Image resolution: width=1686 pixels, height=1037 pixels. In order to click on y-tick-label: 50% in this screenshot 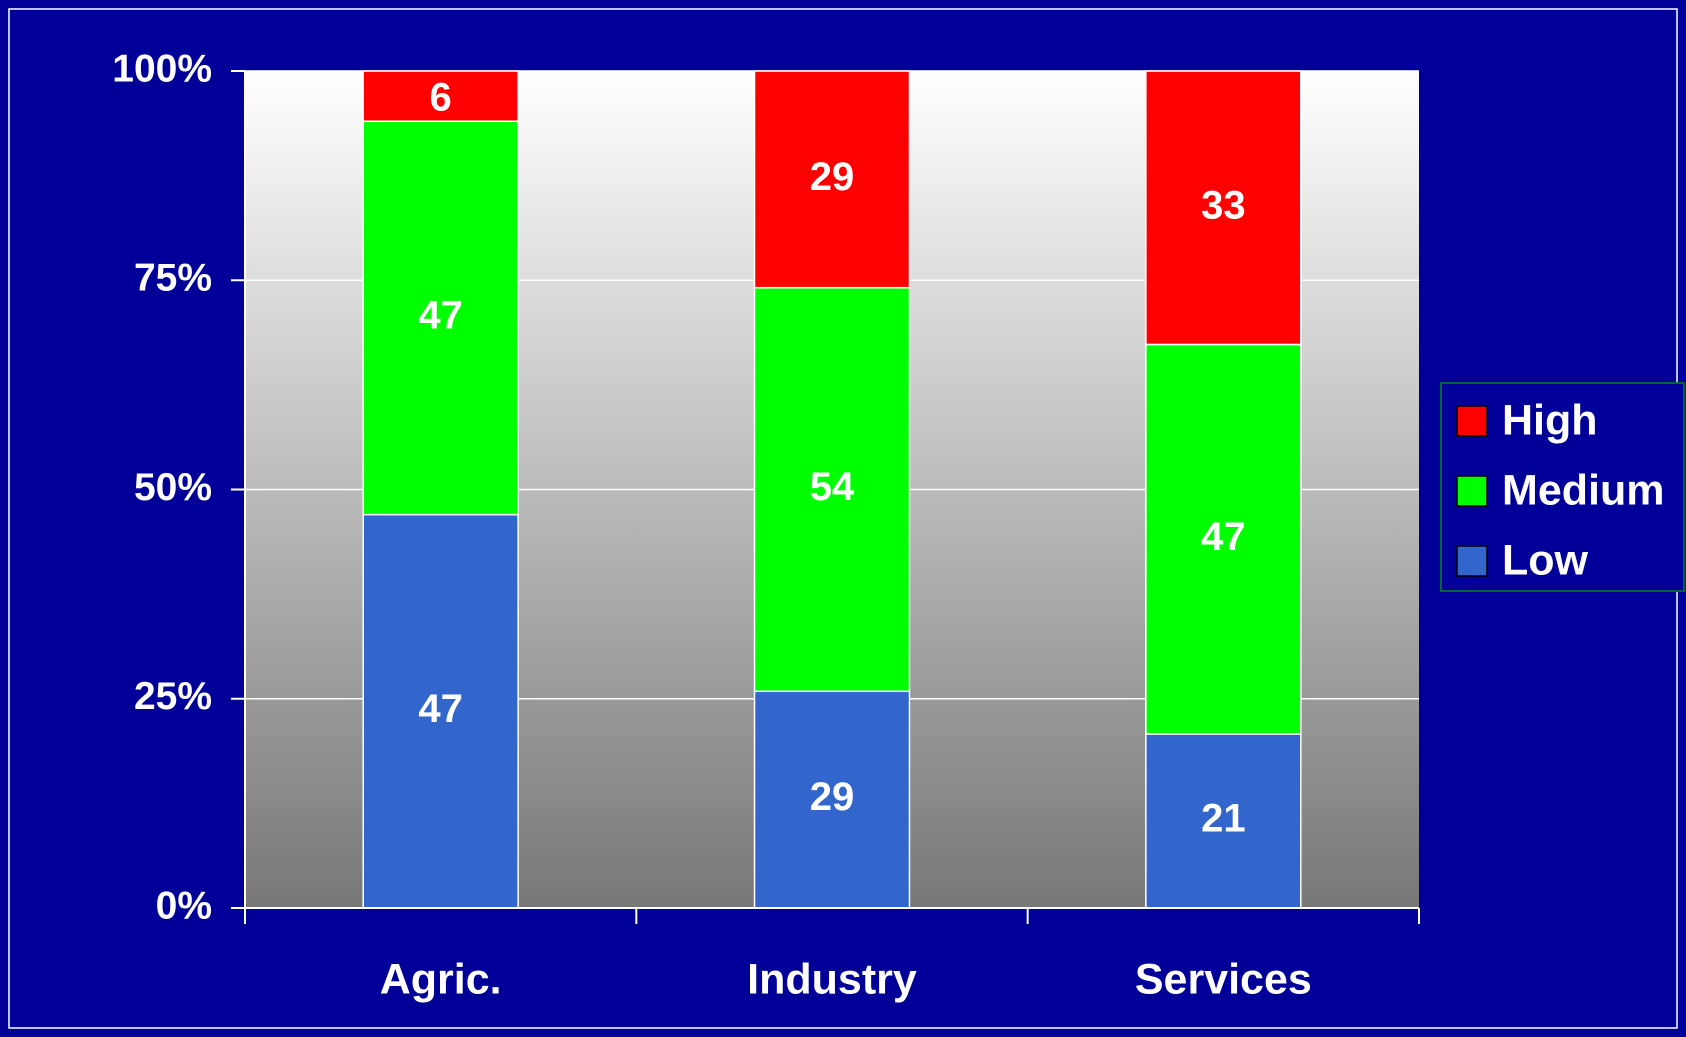, I will do `click(173, 487)`.